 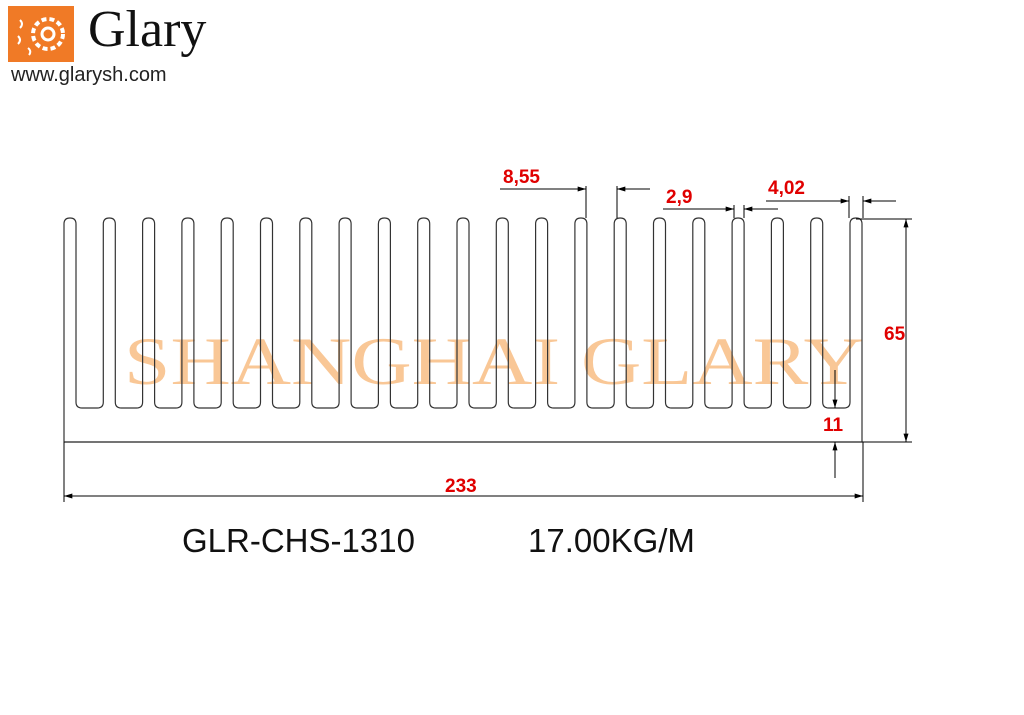 What do you see at coordinates (298, 540) in the screenshot?
I see `part-number: GLR-CHS-1310` at bounding box center [298, 540].